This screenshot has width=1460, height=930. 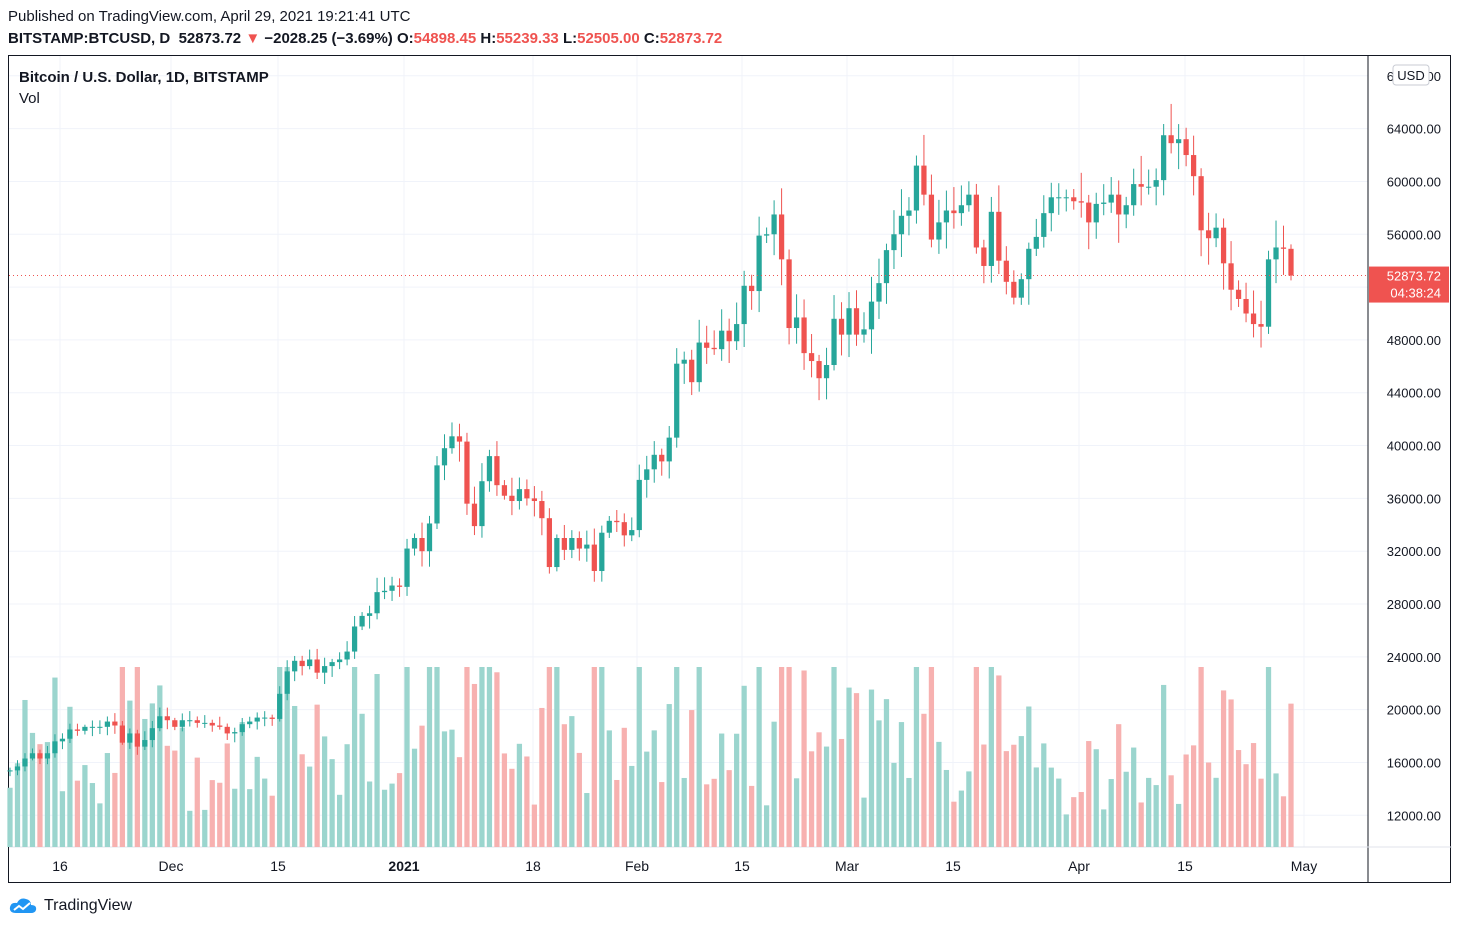 What do you see at coordinates (637, 866) in the screenshot?
I see `x-tick-label: Feb` at bounding box center [637, 866].